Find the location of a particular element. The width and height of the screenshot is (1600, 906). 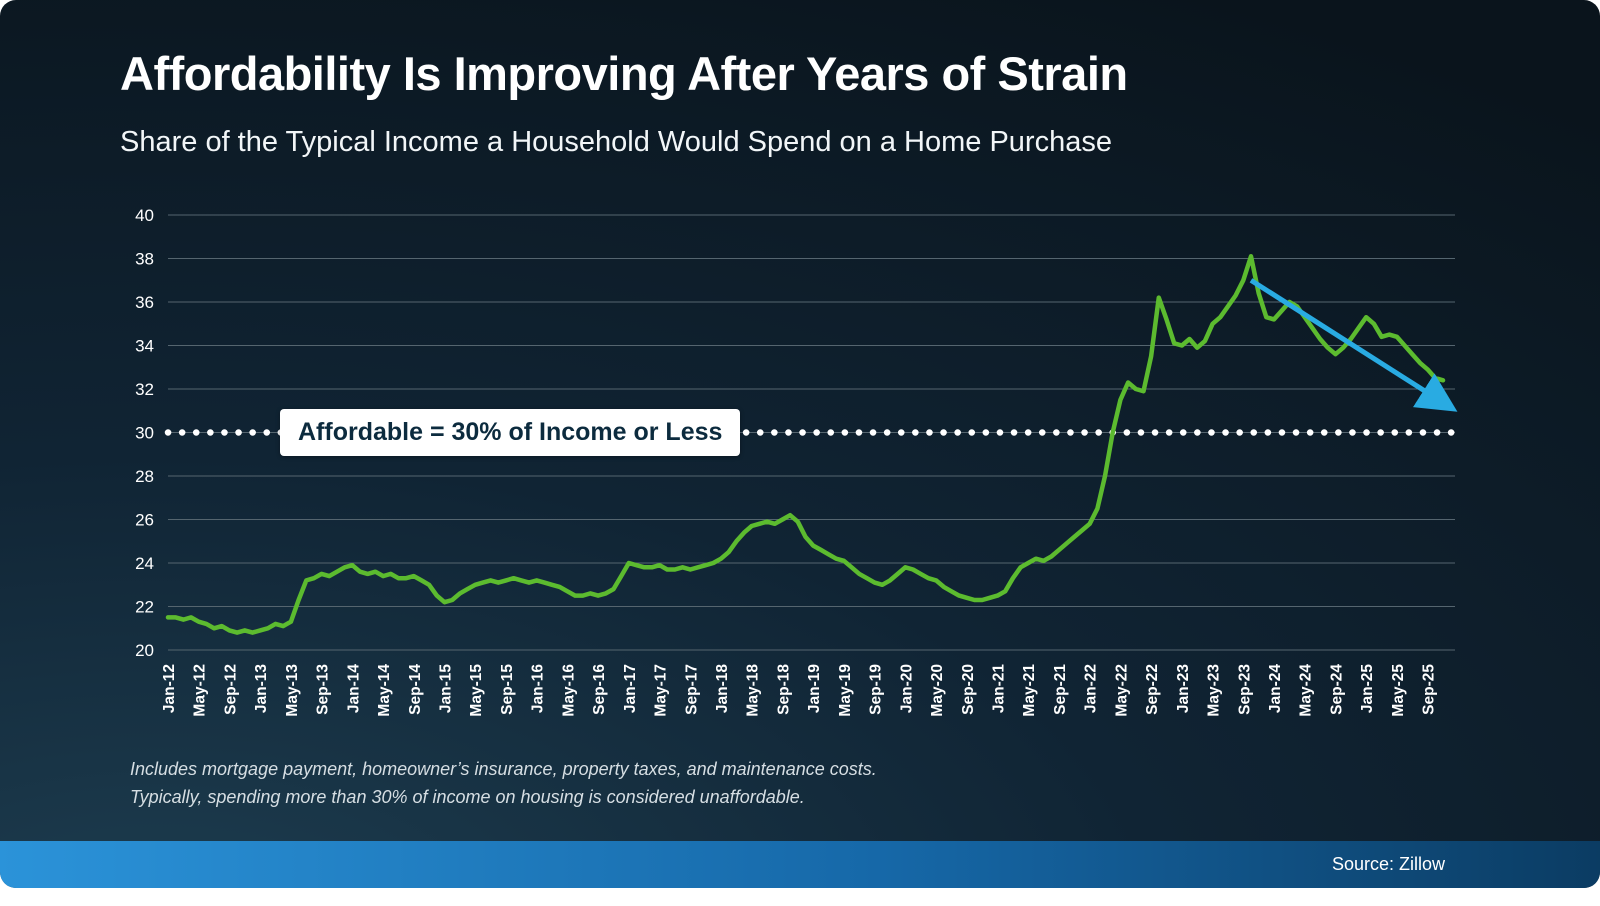

svg-text: Sep-16 is located at coordinates (599, 689).